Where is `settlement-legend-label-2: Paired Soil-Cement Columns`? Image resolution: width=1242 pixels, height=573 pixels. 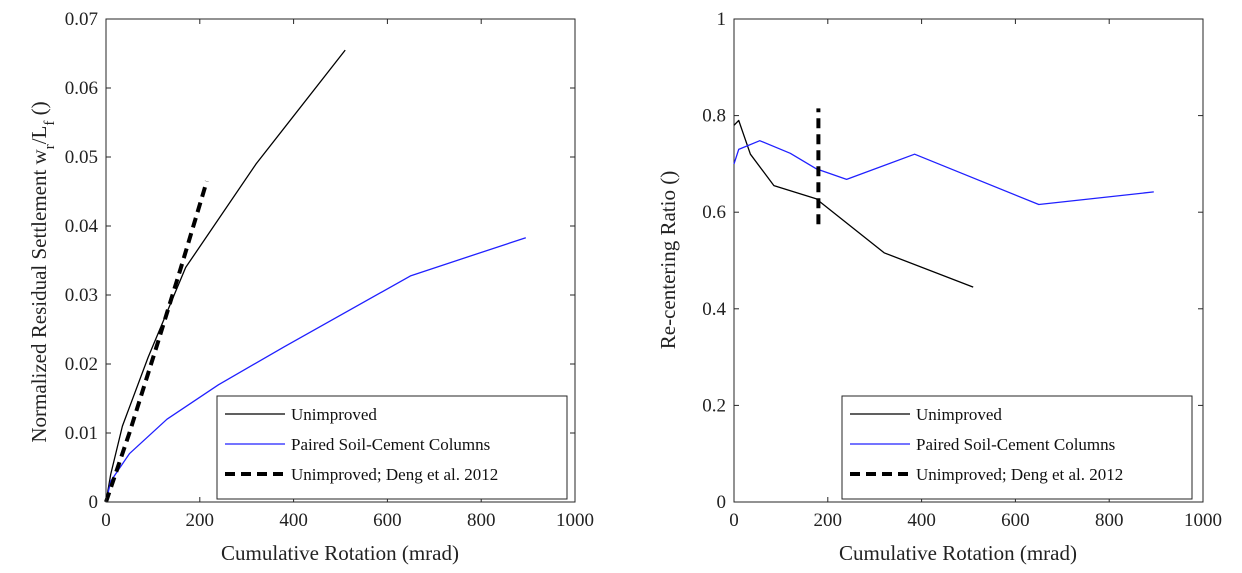
settlement-legend-label-2: Paired Soil-Cement Columns is located at coordinates (390, 444).